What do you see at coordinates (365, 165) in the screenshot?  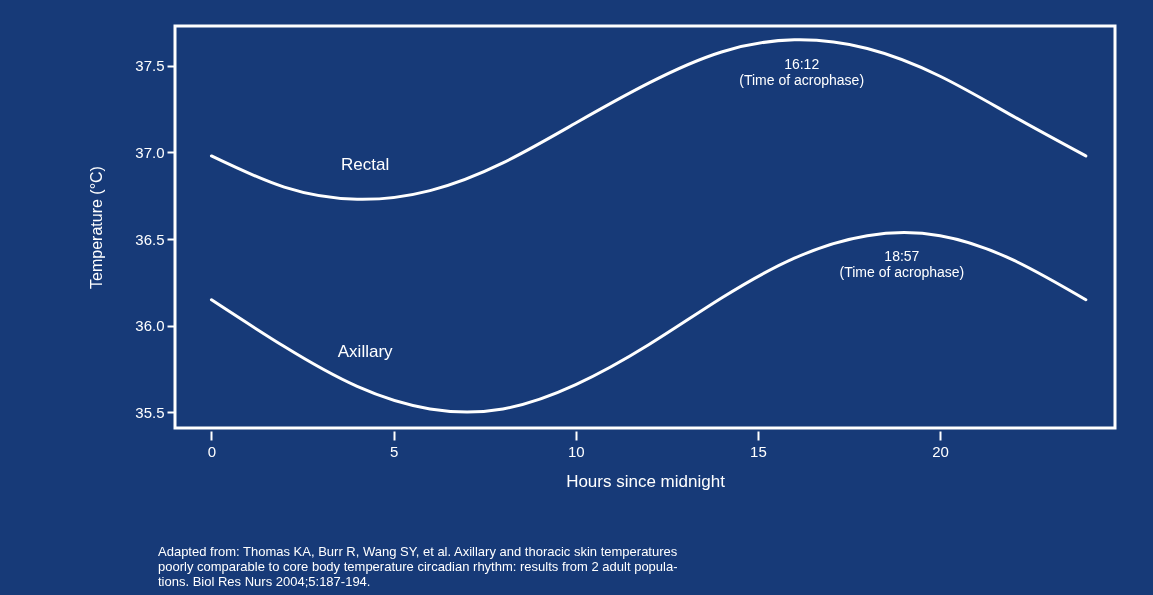 I see `series-label: Rectal` at bounding box center [365, 165].